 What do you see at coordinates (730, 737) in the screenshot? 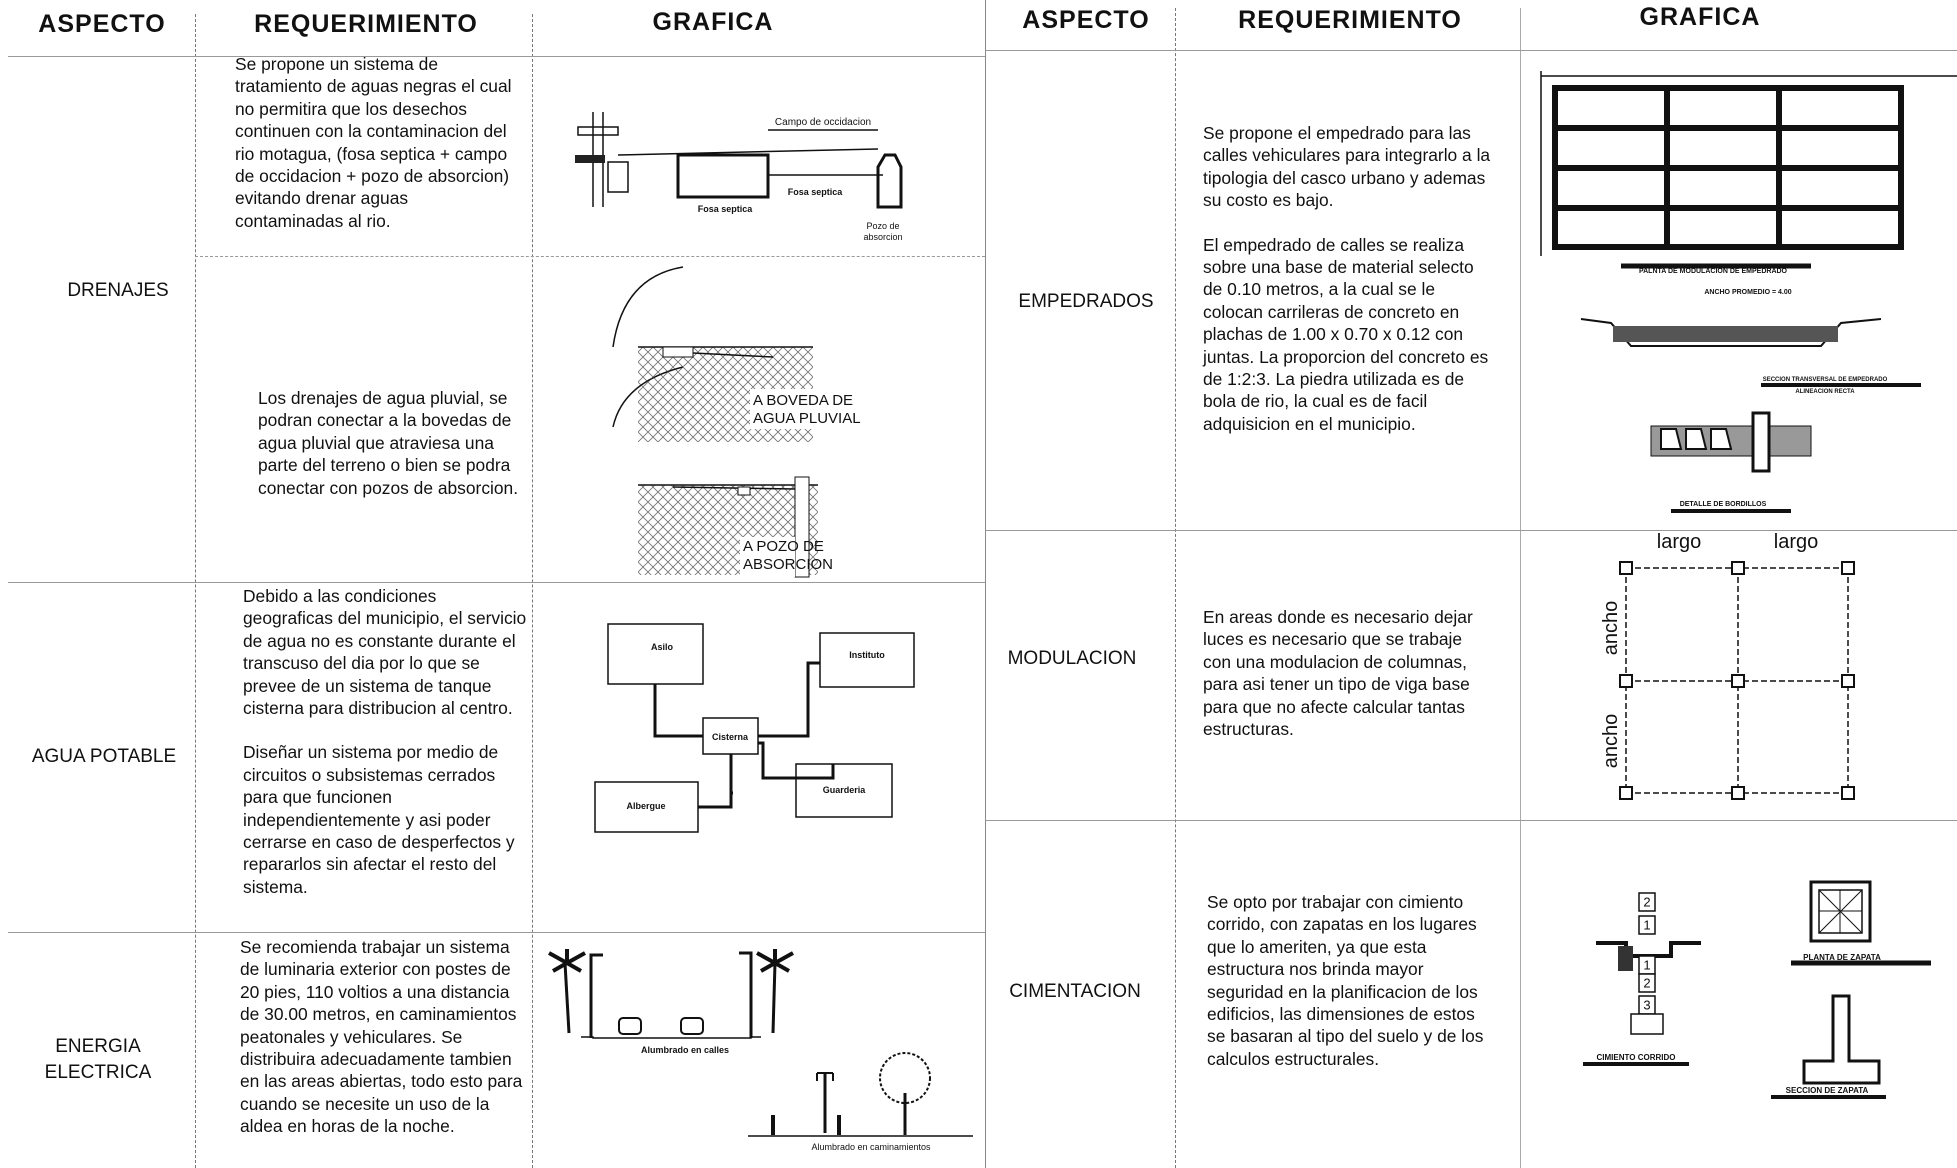
I see `diagram-label: Cisterna` at bounding box center [730, 737].